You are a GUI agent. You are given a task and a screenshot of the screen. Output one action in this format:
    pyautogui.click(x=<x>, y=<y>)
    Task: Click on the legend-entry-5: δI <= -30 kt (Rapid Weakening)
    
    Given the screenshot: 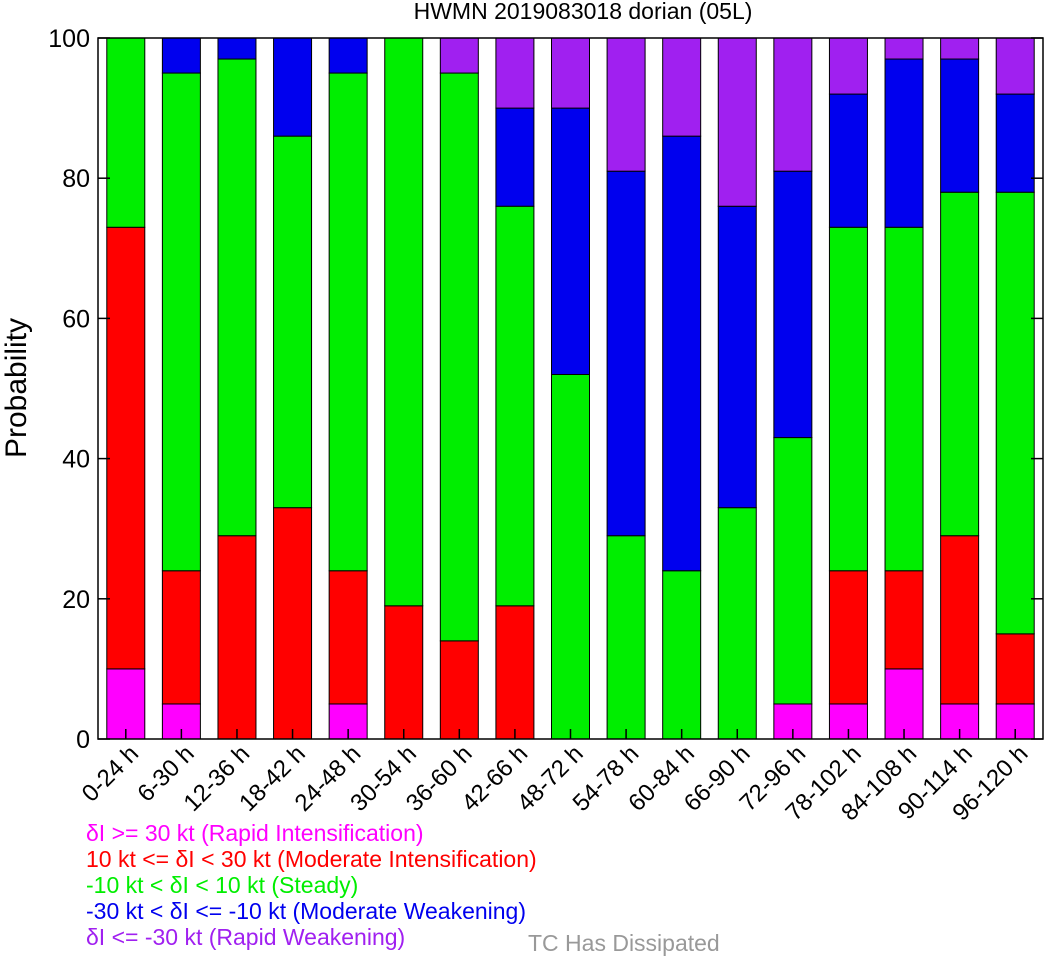 What is the action you would take?
    pyautogui.click(x=246, y=937)
    